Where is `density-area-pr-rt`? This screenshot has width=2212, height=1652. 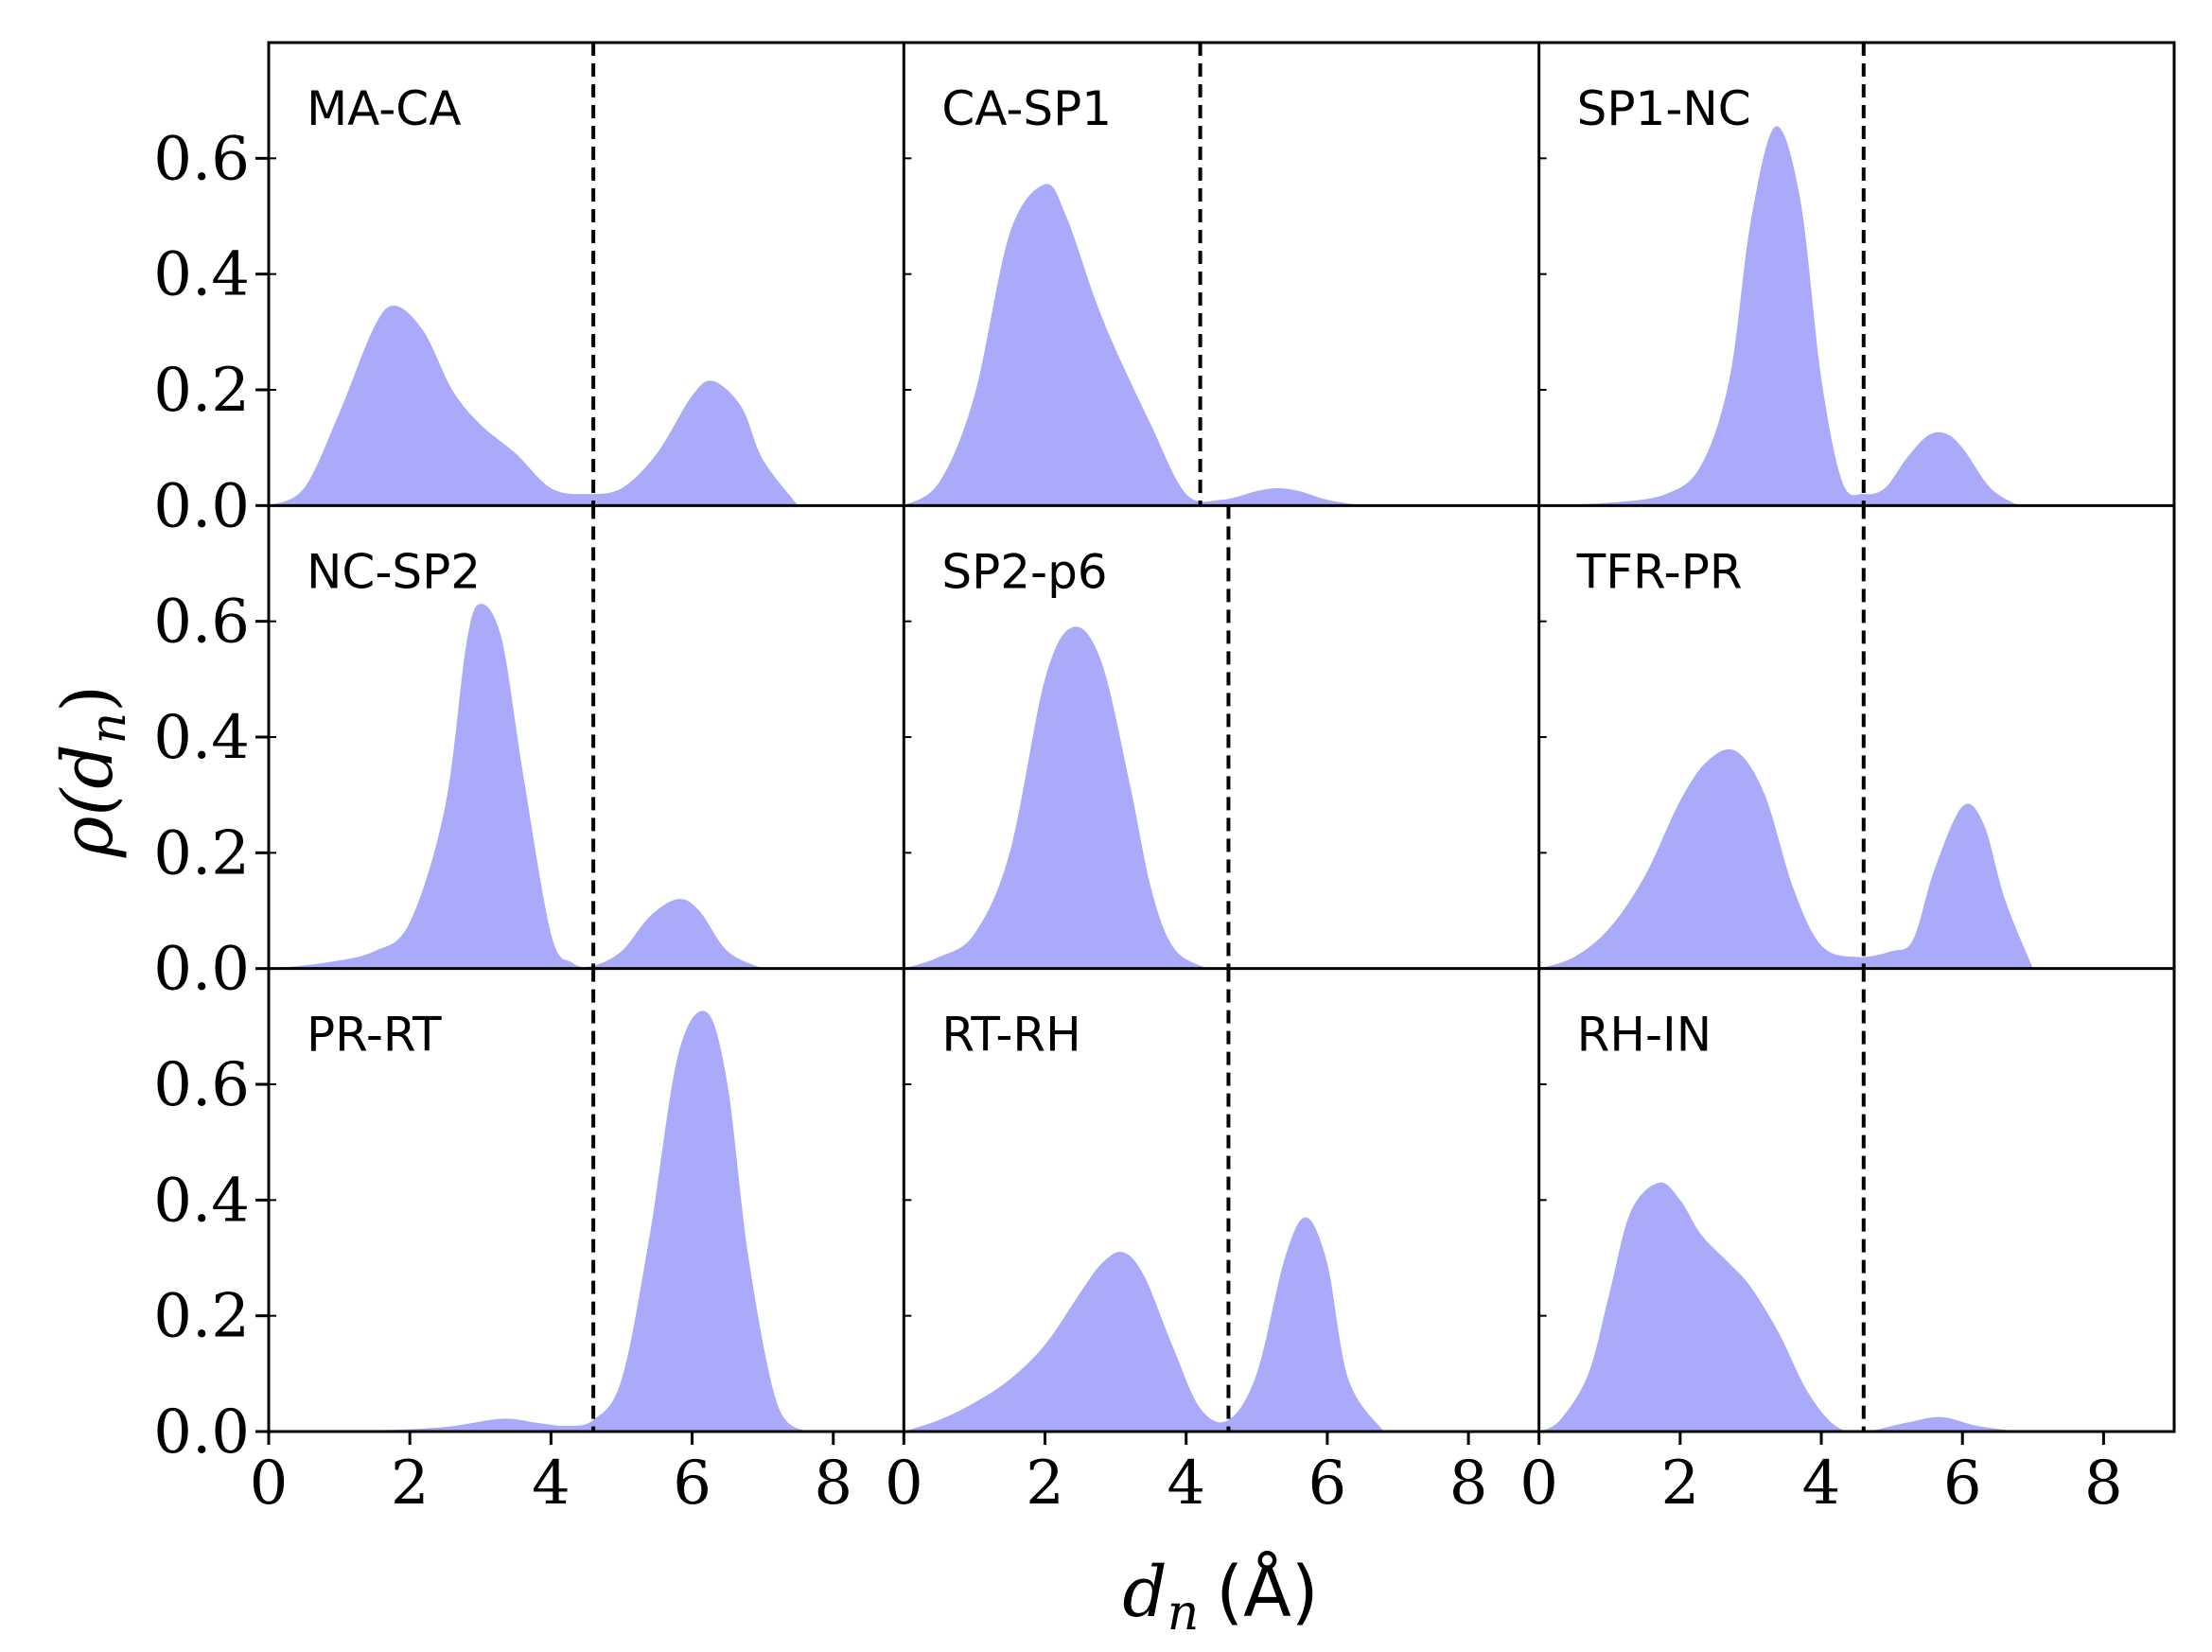 density-area-pr-rt is located at coordinates (537, 1221).